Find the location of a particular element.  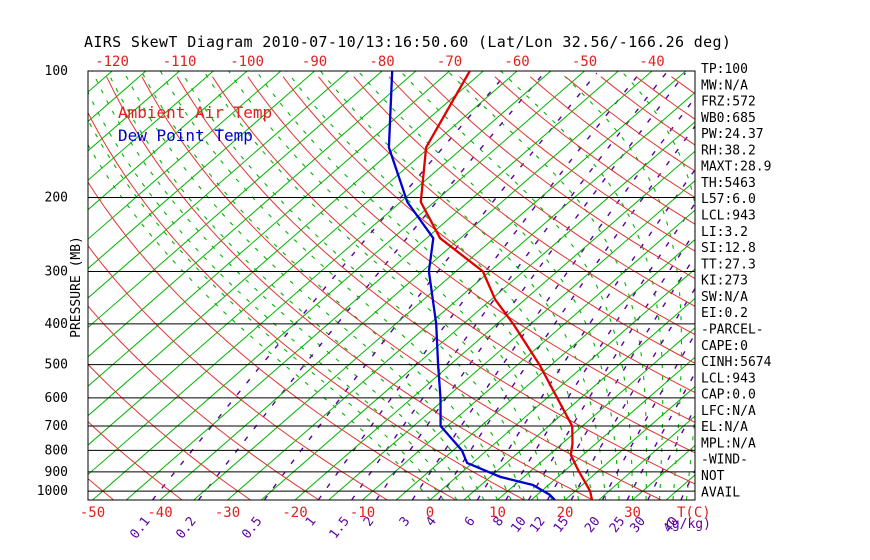

legend-dew-point: Dew Point Temp is located at coordinates (185, 135).